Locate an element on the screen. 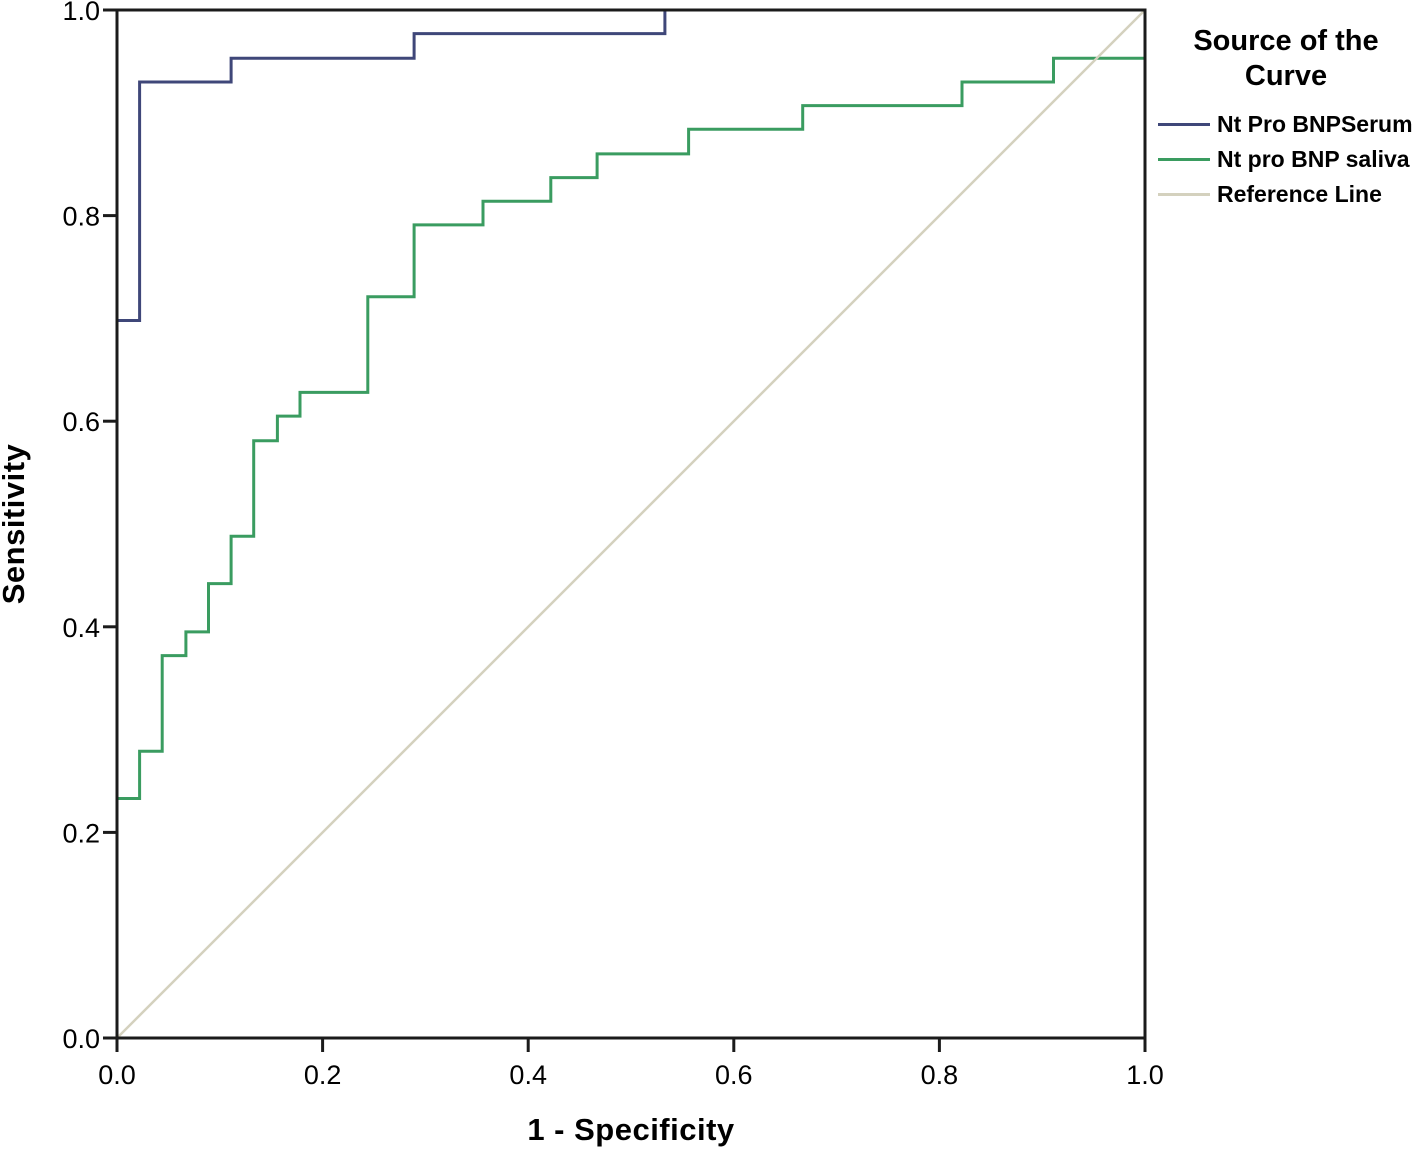 The height and width of the screenshot is (1174, 1417). x-axis-title: 1 - Specificity is located at coordinates (631, 1129).